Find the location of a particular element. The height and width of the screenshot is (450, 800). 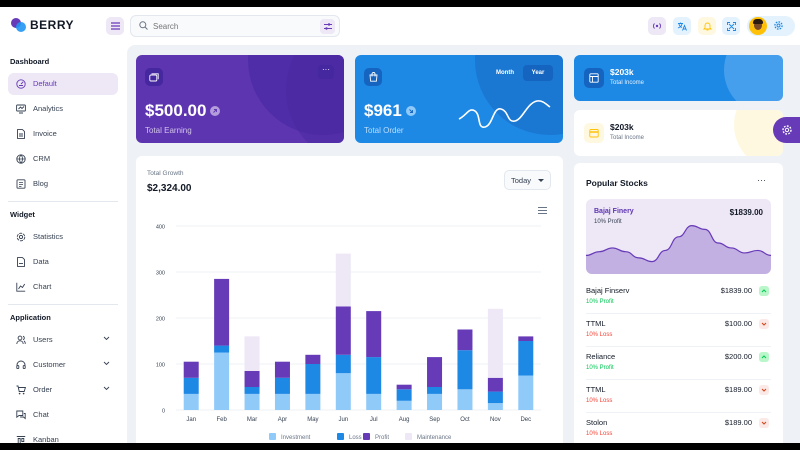

year-toggle-button: Year is located at coordinates (538, 73).